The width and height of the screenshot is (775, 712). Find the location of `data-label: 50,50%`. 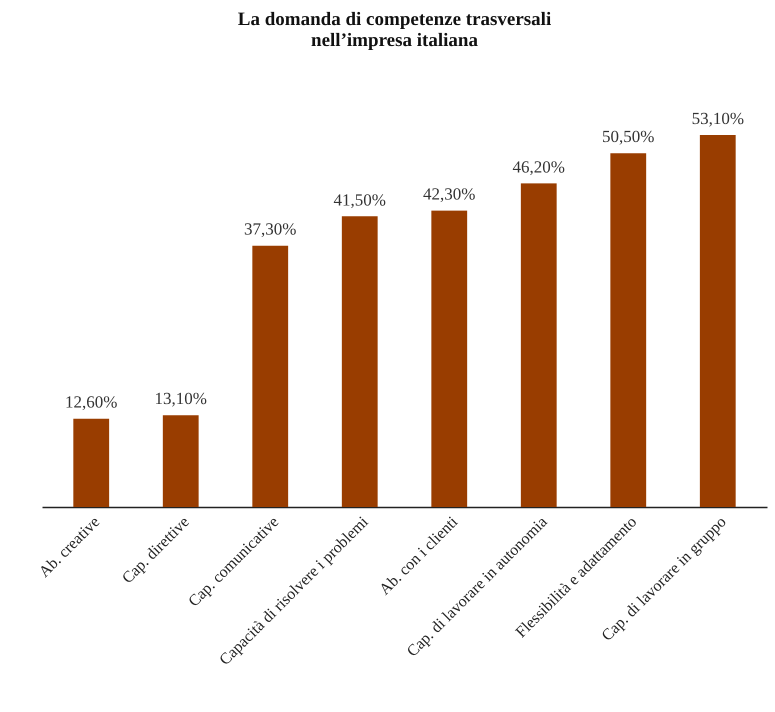

data-label: 50,50% is located at coordinates (628, 136).